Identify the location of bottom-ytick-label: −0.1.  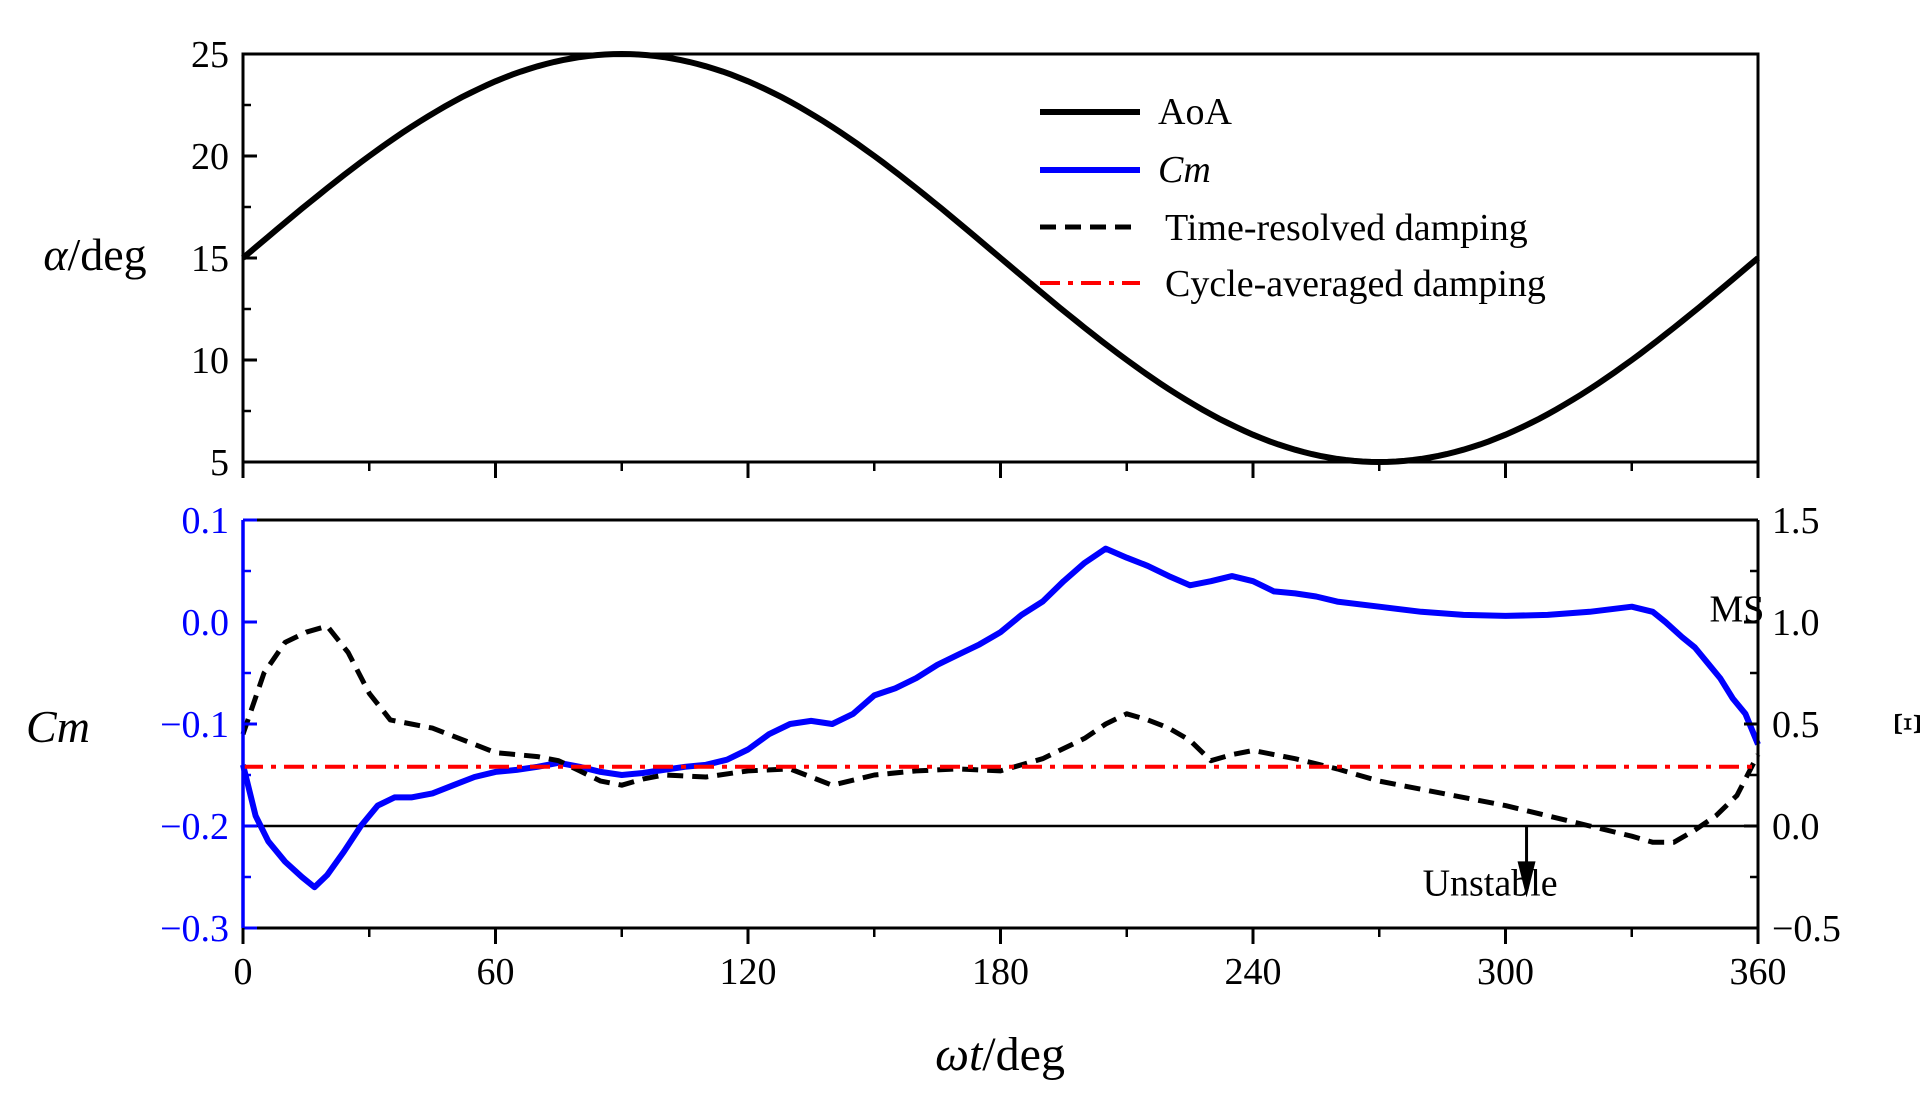
(194, 725).